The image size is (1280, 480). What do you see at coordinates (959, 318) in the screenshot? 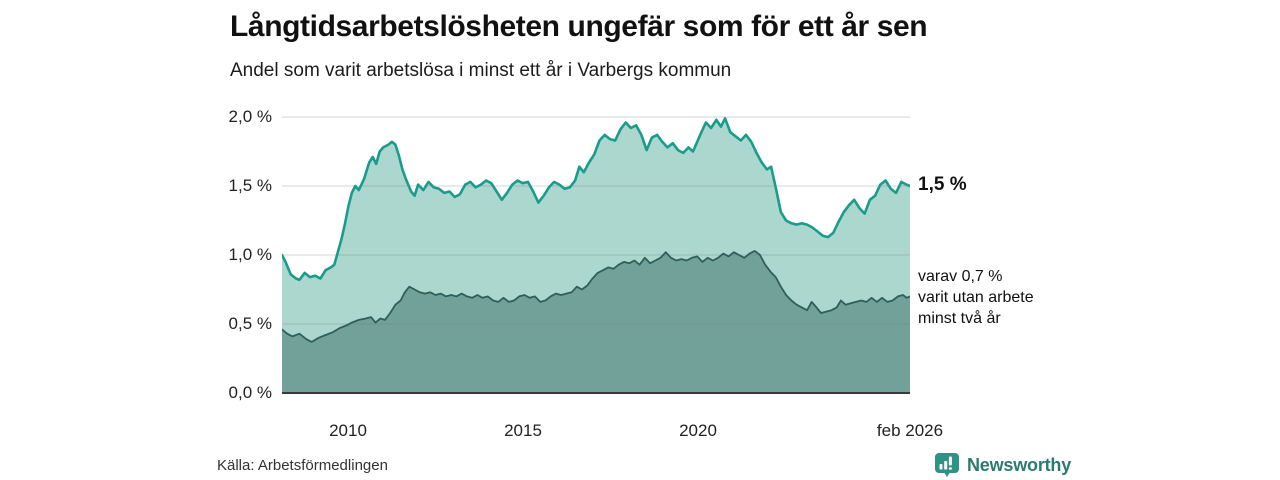
I see `two-year-annotation-line: minst två år` at bounding box center [959, 318].